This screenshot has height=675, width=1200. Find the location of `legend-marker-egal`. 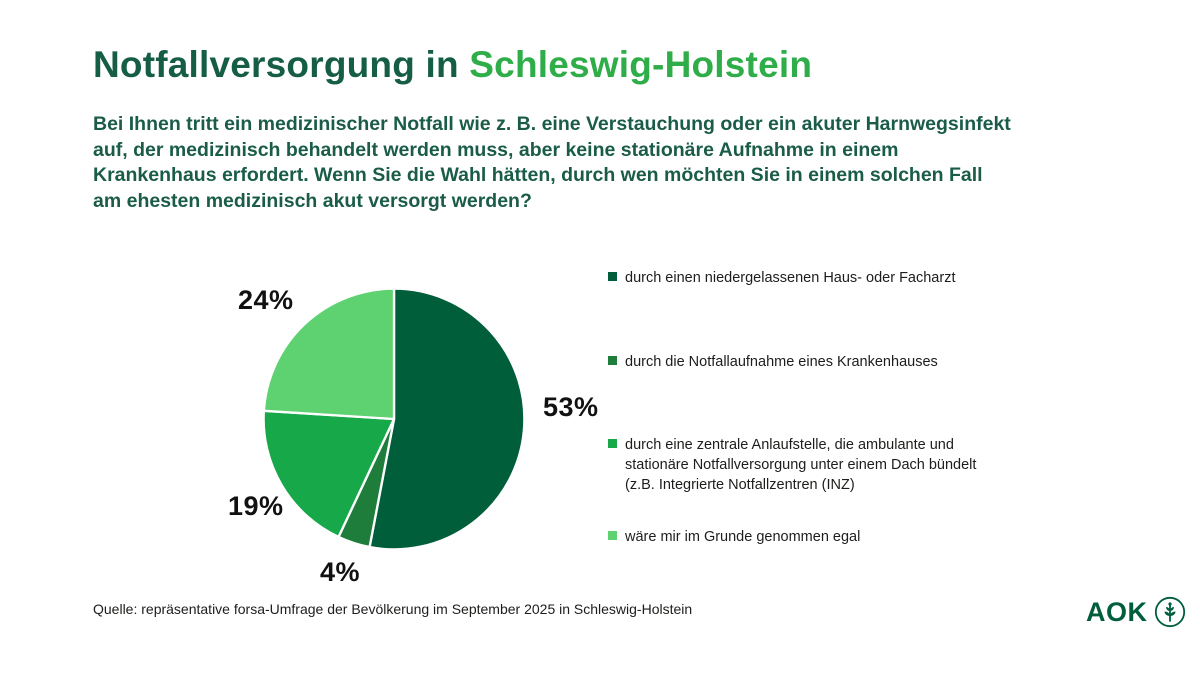

legend-marker-egal is located at coordinates (612, 535).